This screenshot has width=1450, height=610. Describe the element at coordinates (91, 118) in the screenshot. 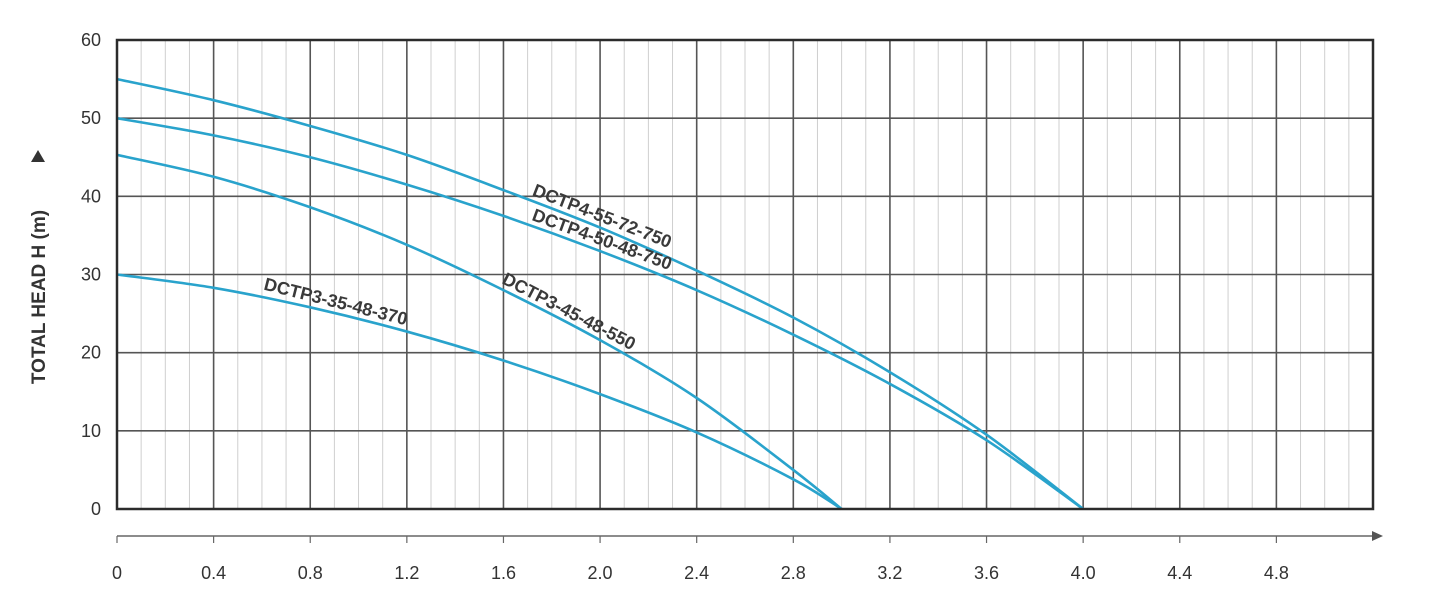

I see `y-tick-label: 50` at that location.